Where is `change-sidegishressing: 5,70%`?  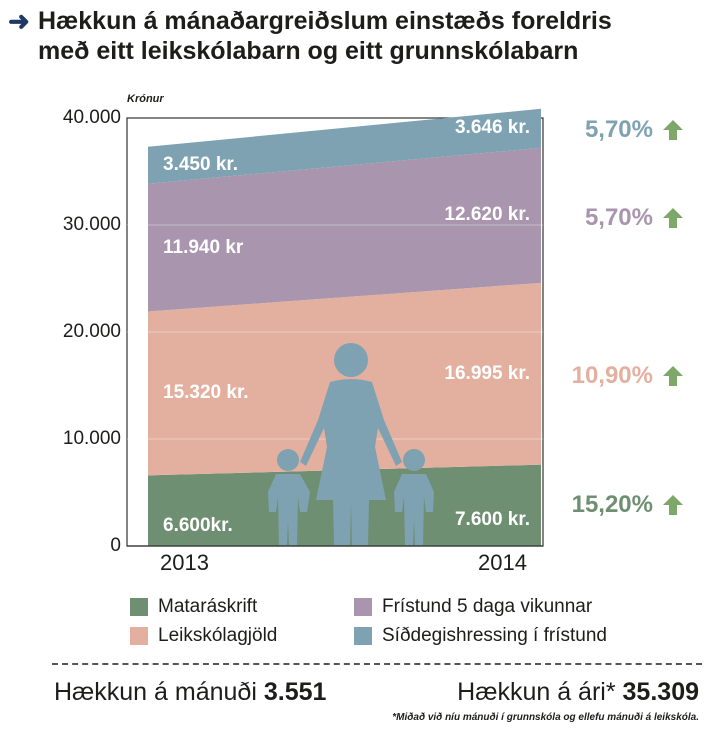
change-sidegishressing: 5,70% is located at coordinates (618, 129).